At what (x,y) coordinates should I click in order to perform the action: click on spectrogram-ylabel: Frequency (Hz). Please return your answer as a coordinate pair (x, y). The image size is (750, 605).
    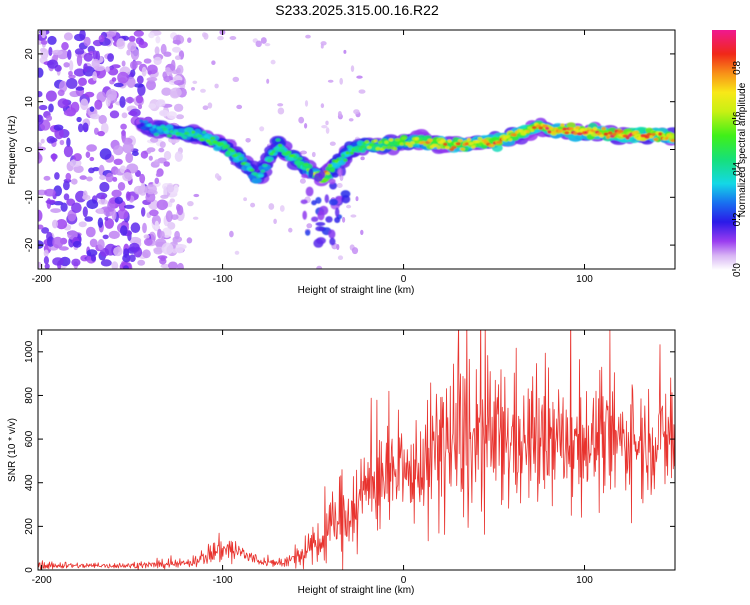
    Looking at the image, I should click on (12, 150).